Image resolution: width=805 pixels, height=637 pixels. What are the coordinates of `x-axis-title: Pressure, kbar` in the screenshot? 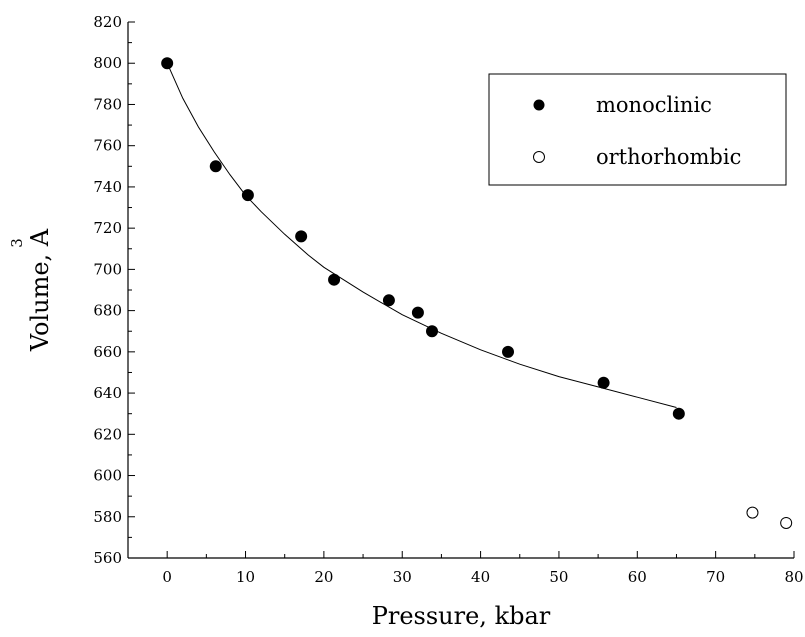 It's located at (461, 616).